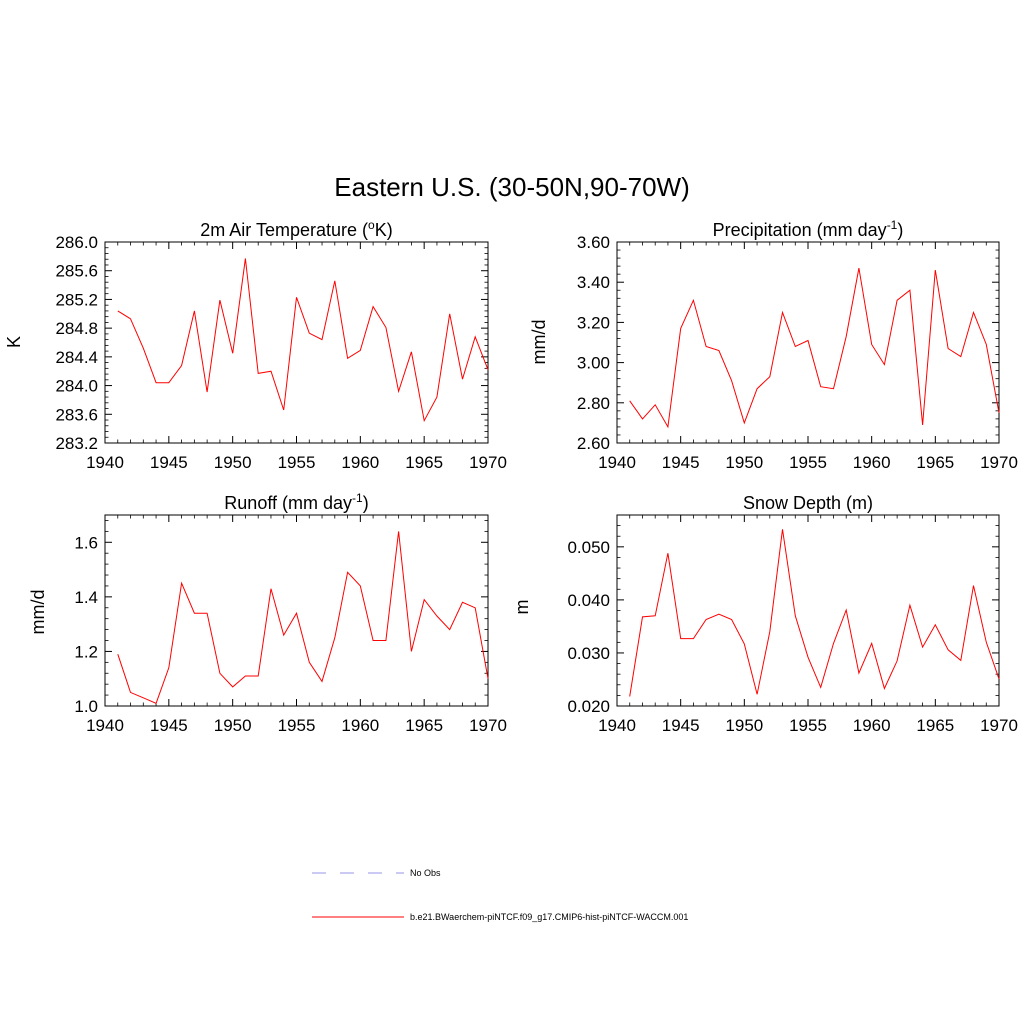  What do you see at coordinates (425, 873) in the screenshot?
I see `legend-obs-label: No Obs` at bounding box center [425, 873].